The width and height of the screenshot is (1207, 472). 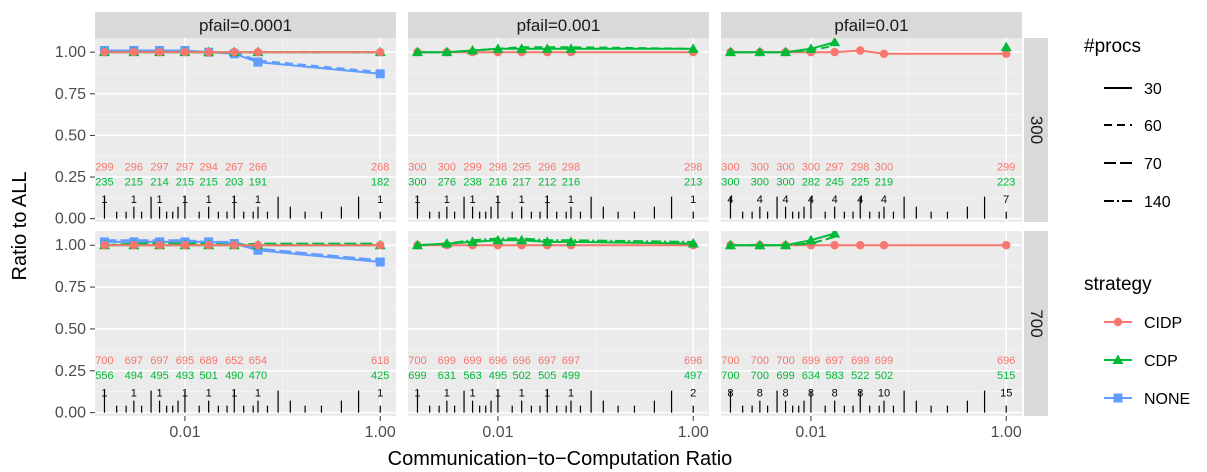 I want to click on count-label-cdp: 505, so click(x=547, y=376).